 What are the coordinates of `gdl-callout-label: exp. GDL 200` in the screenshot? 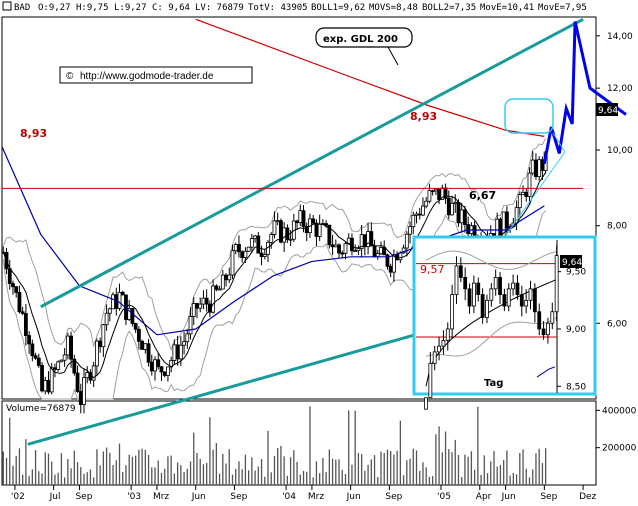 It's located at (360, 39).